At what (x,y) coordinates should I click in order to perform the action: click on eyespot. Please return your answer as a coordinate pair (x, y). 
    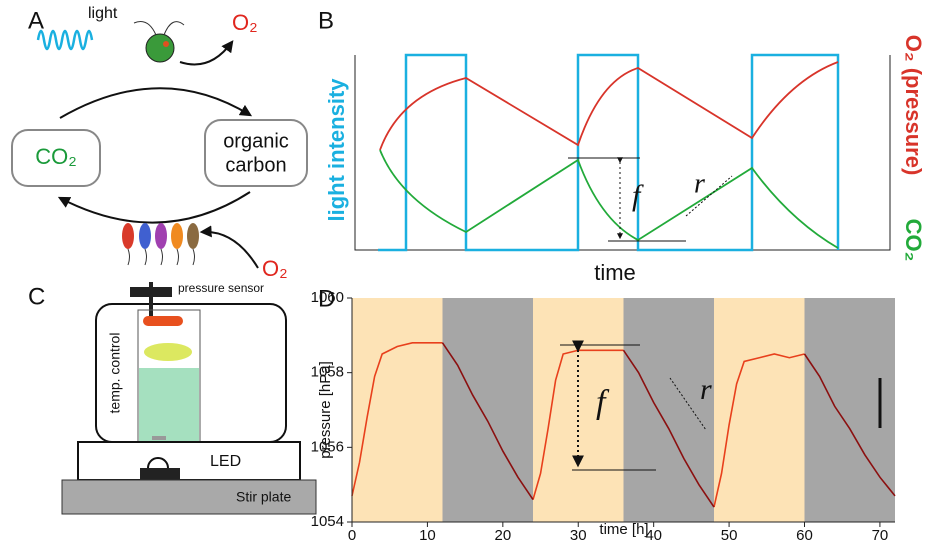
    Looking at the image, I should click on (166, 44).